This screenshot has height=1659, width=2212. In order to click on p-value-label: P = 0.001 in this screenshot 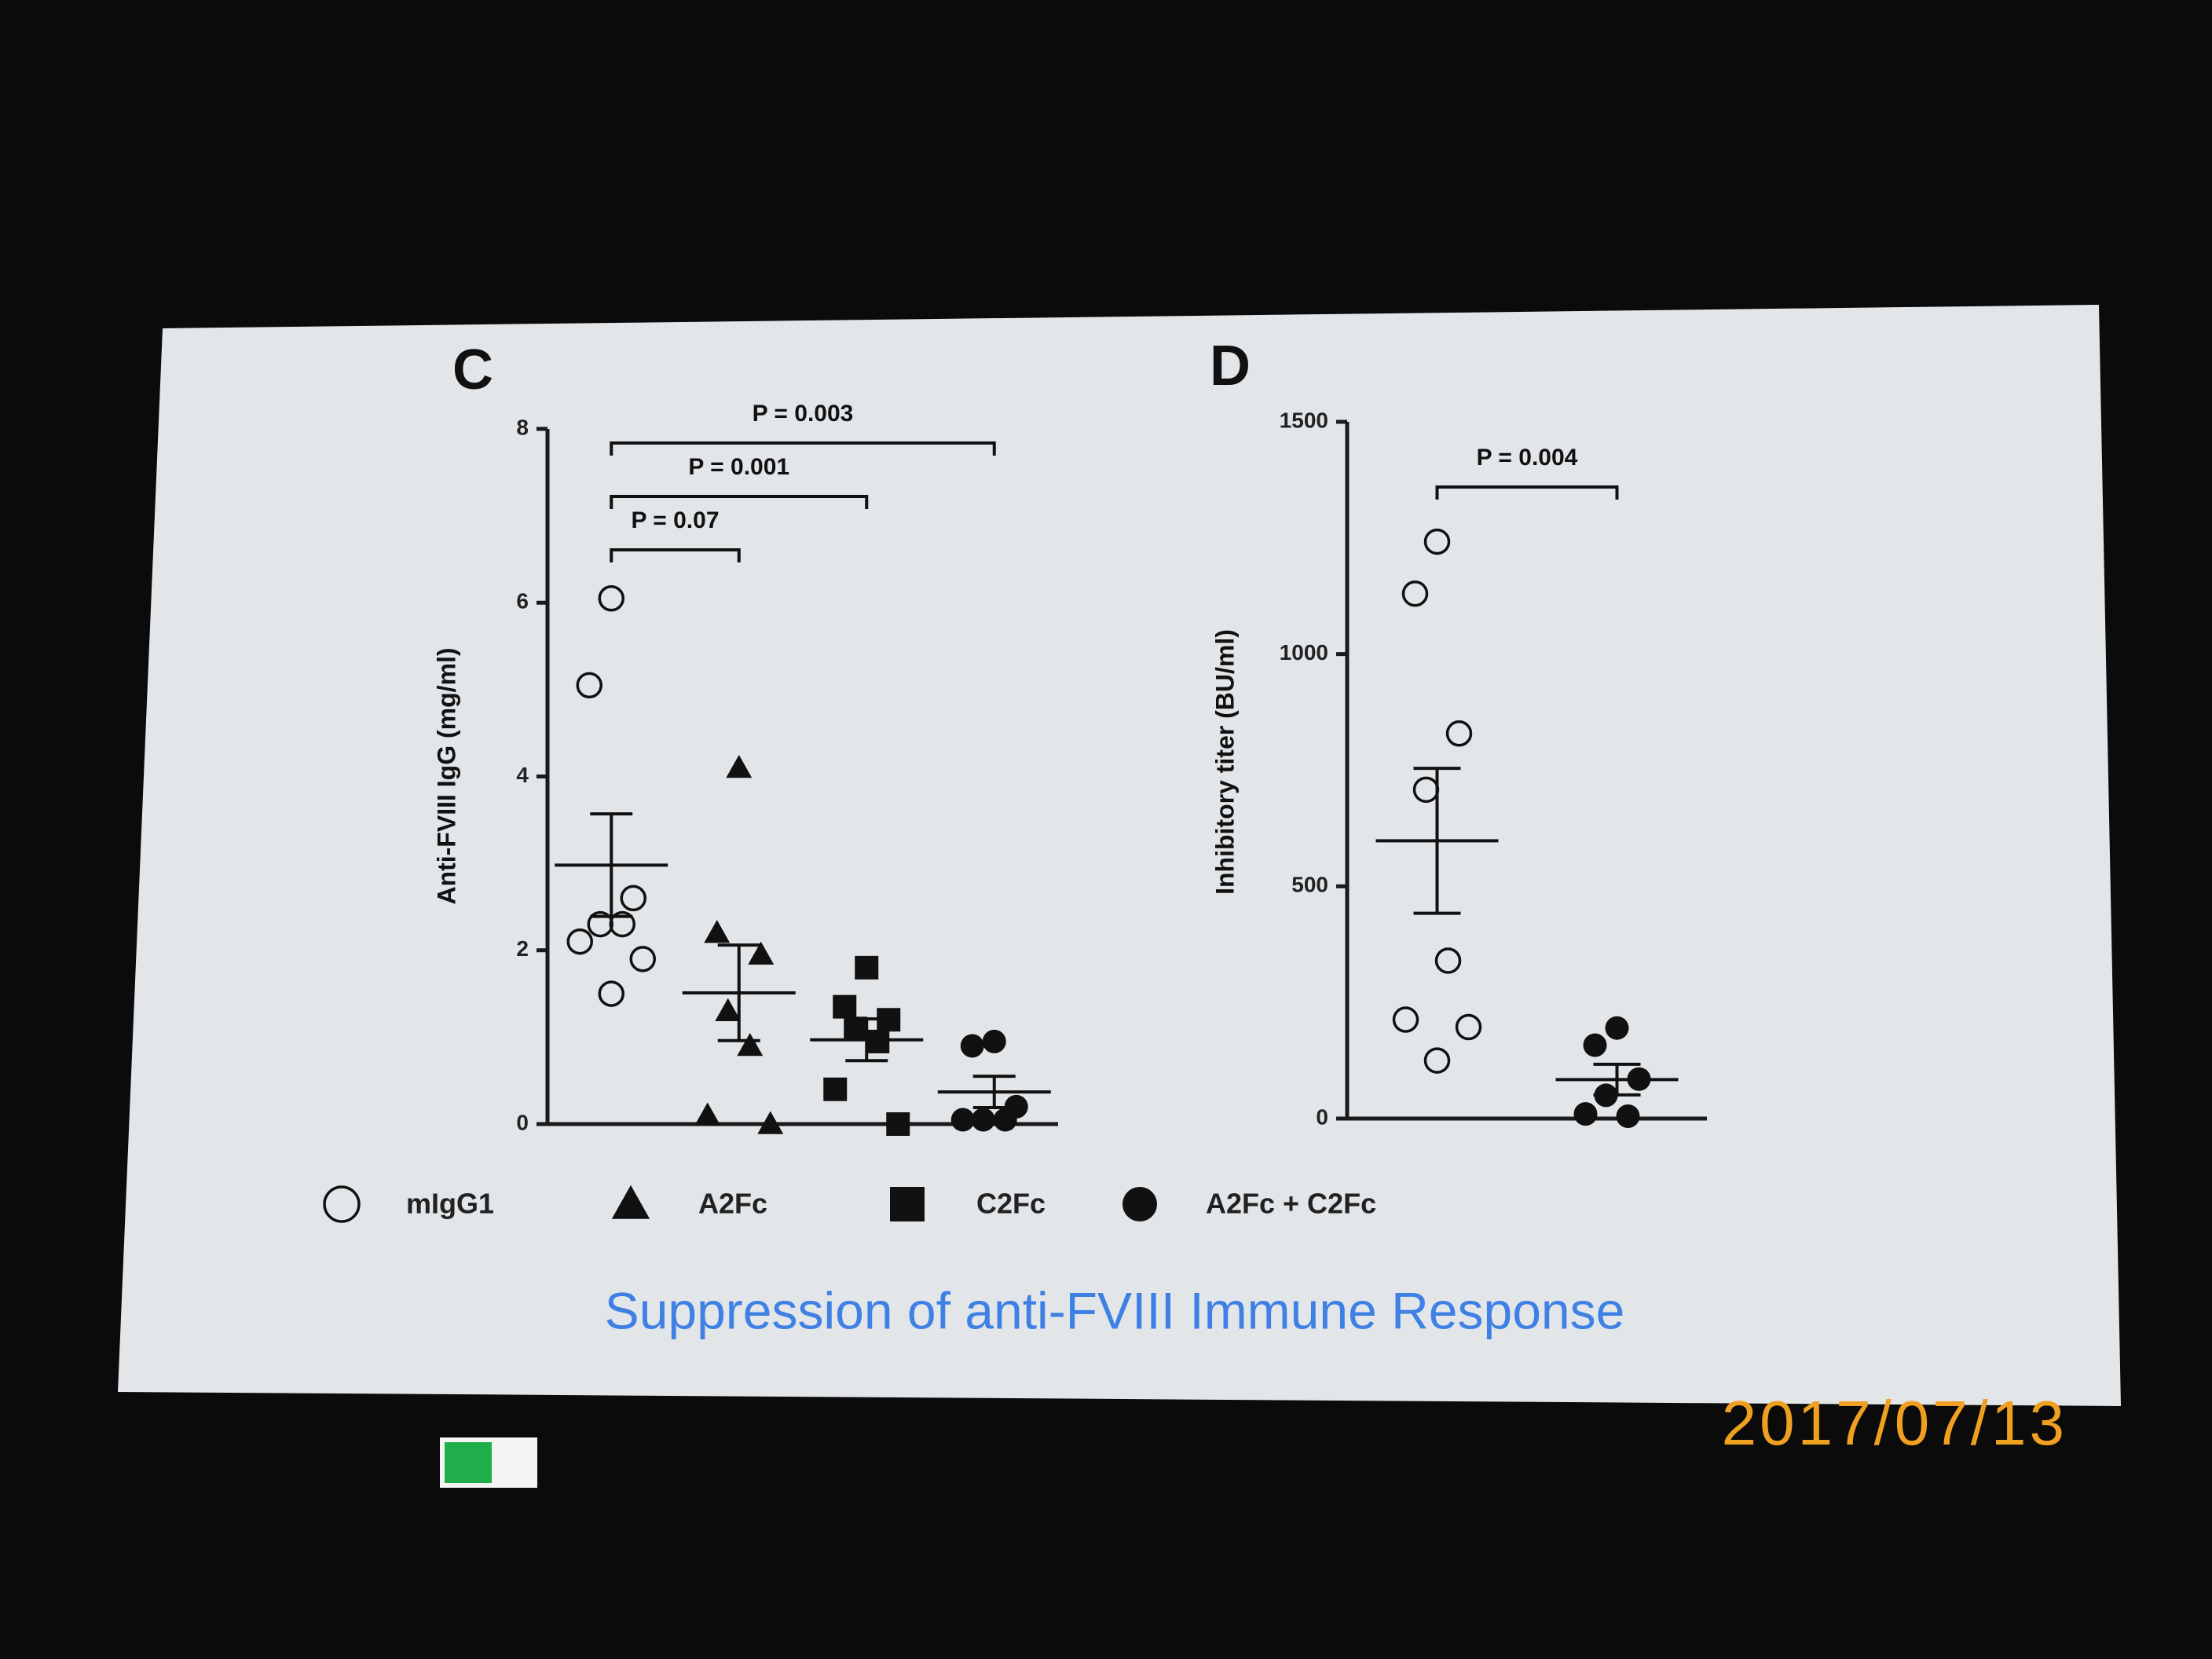, I will do `click(739, 467)`.